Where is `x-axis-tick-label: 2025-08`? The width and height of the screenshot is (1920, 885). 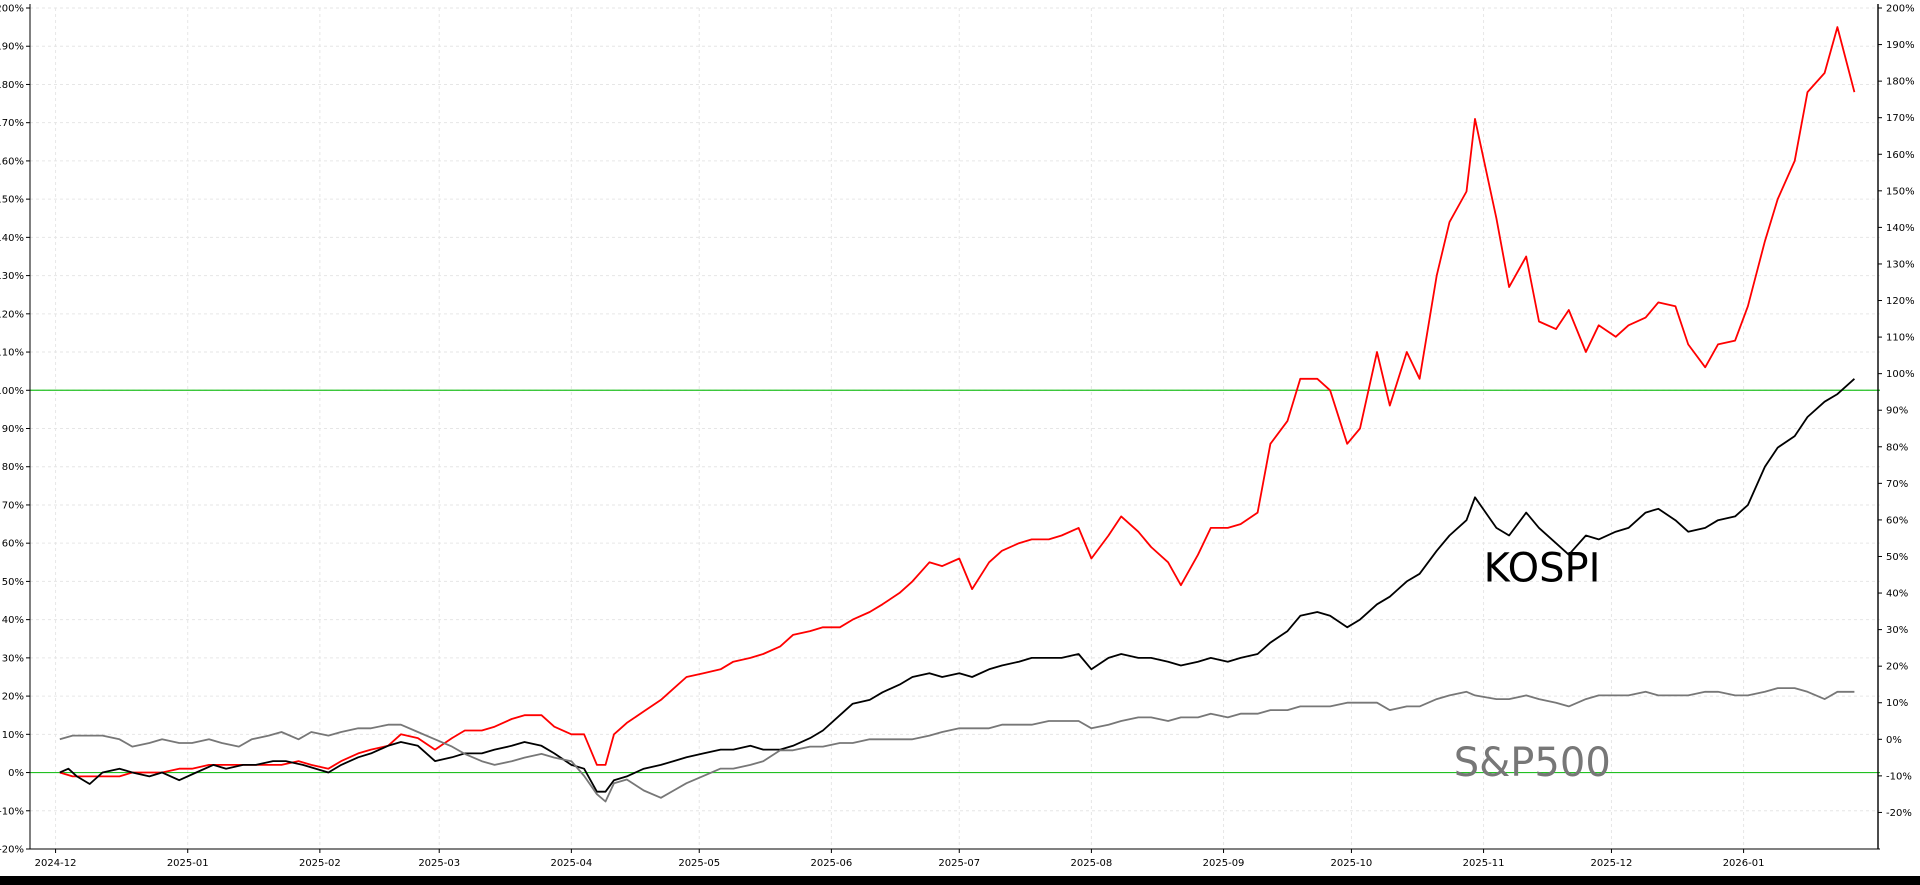 x-axis-tick-label: 2025-08 is located at coordinates (1092, 863).